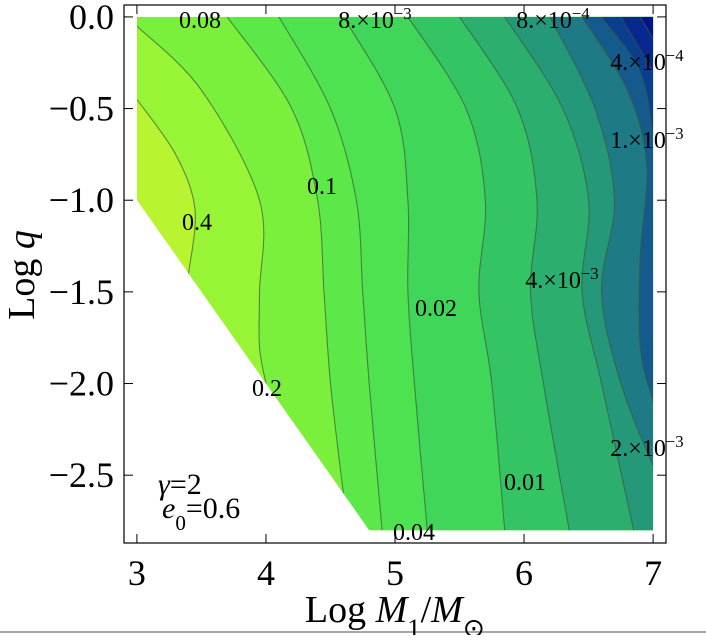 The image size is (706, 640). Describe the element at coordinates (180, 523) in the screenshot. I see `text-part: 0` at that location.